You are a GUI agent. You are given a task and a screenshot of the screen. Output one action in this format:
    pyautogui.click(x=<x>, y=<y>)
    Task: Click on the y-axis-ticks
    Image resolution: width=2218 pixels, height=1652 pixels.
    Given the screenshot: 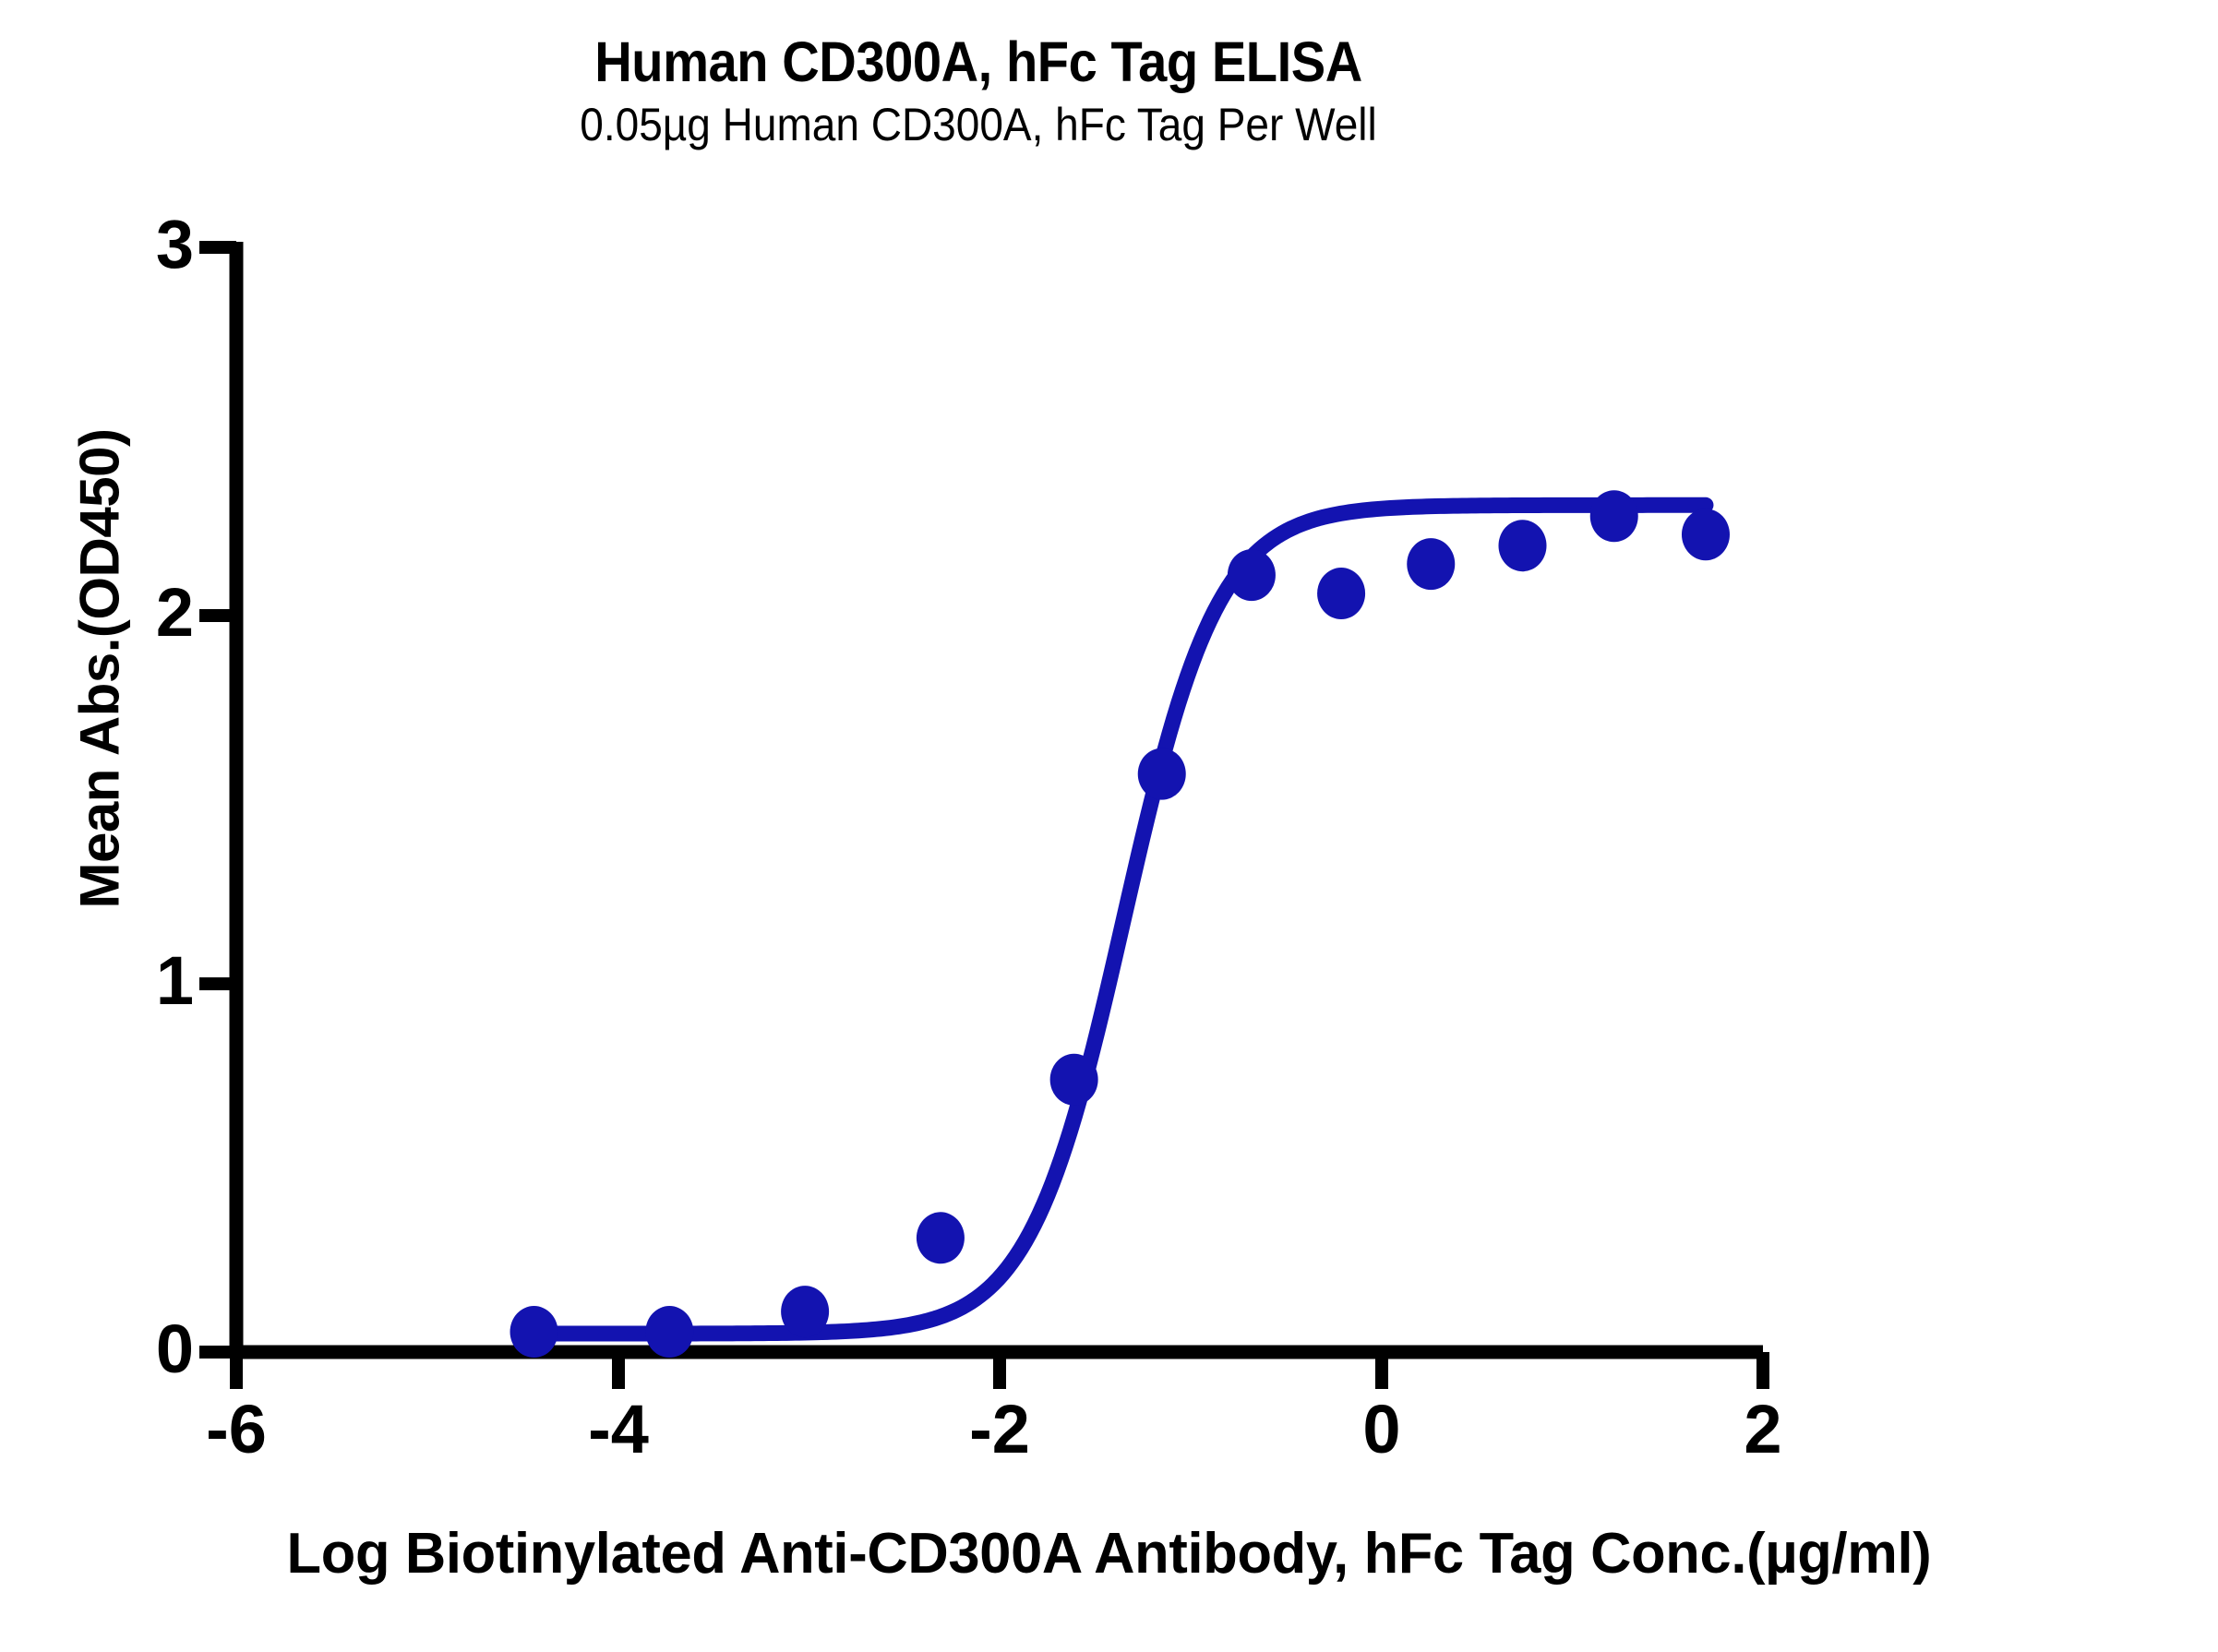 What is the action you would take?
    pyautogui.click(x=217, y=800)
    